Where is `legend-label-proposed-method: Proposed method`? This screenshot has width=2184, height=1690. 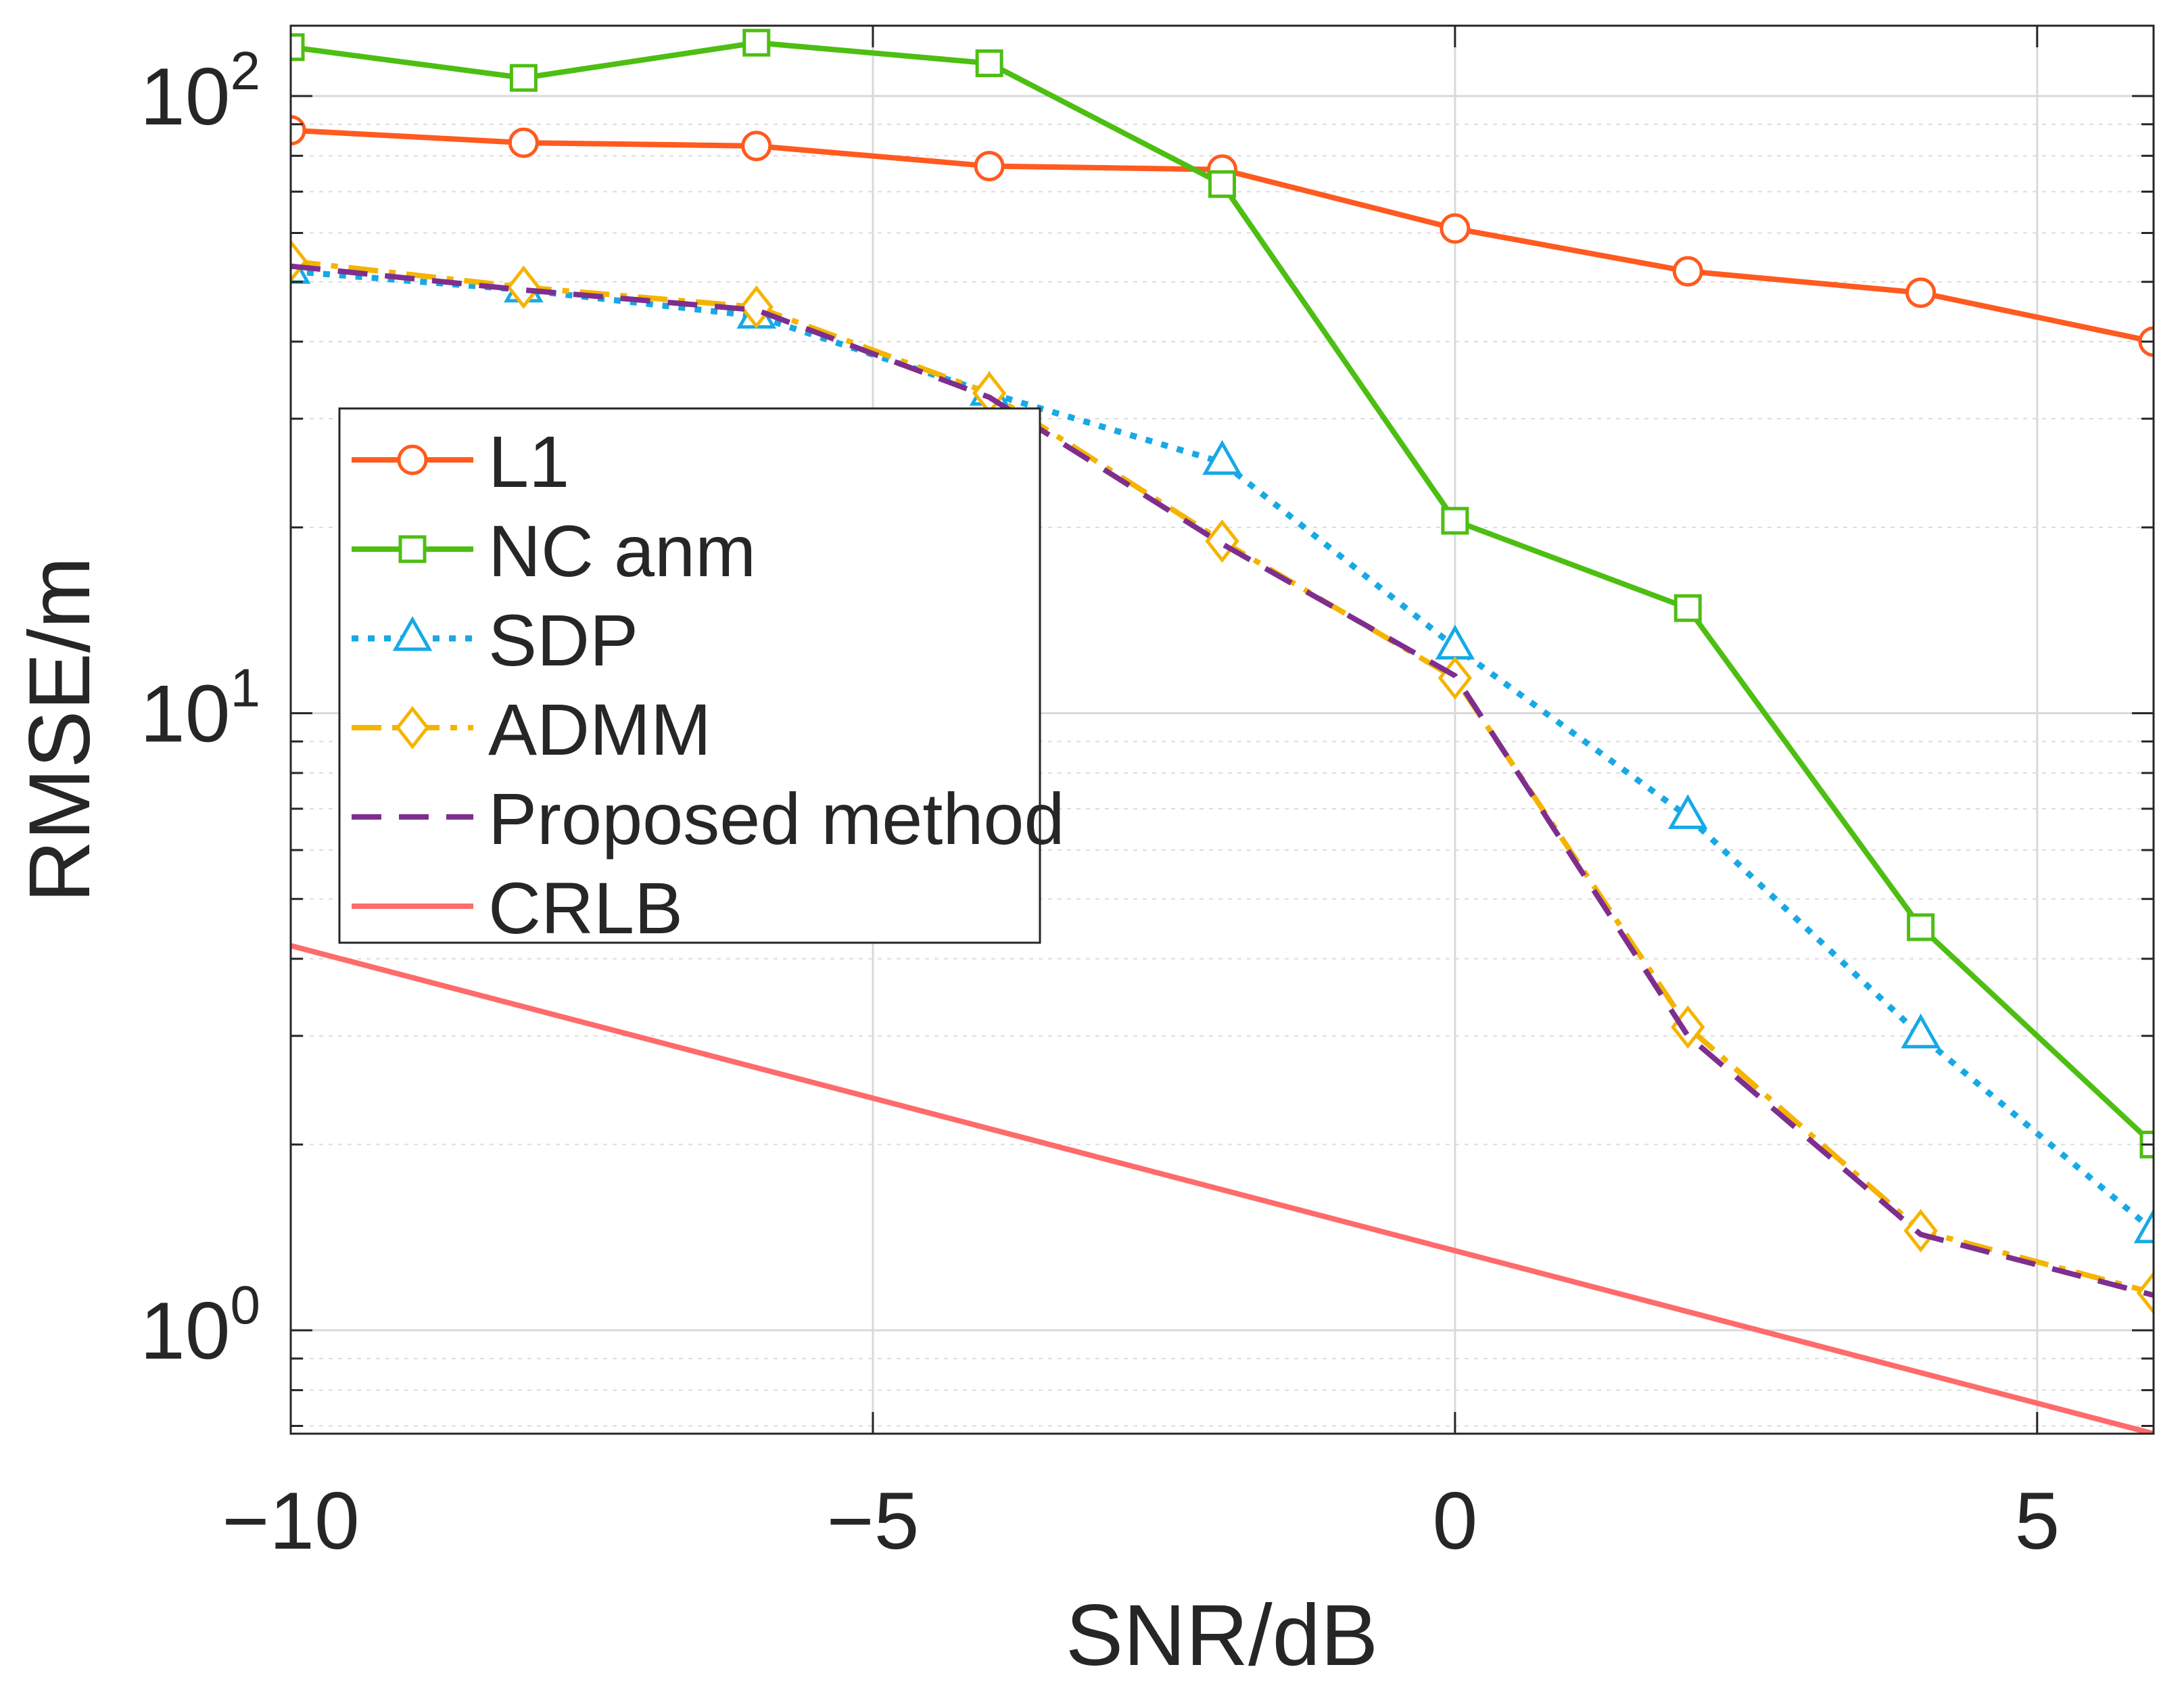 legend-label-proposed-method: Proposed method is located at coordinates (776, 819).